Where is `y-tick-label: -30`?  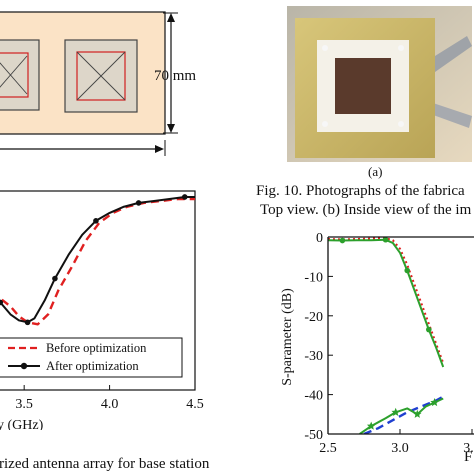
y-tick-label: -30 is located at coordinates (313, 356).